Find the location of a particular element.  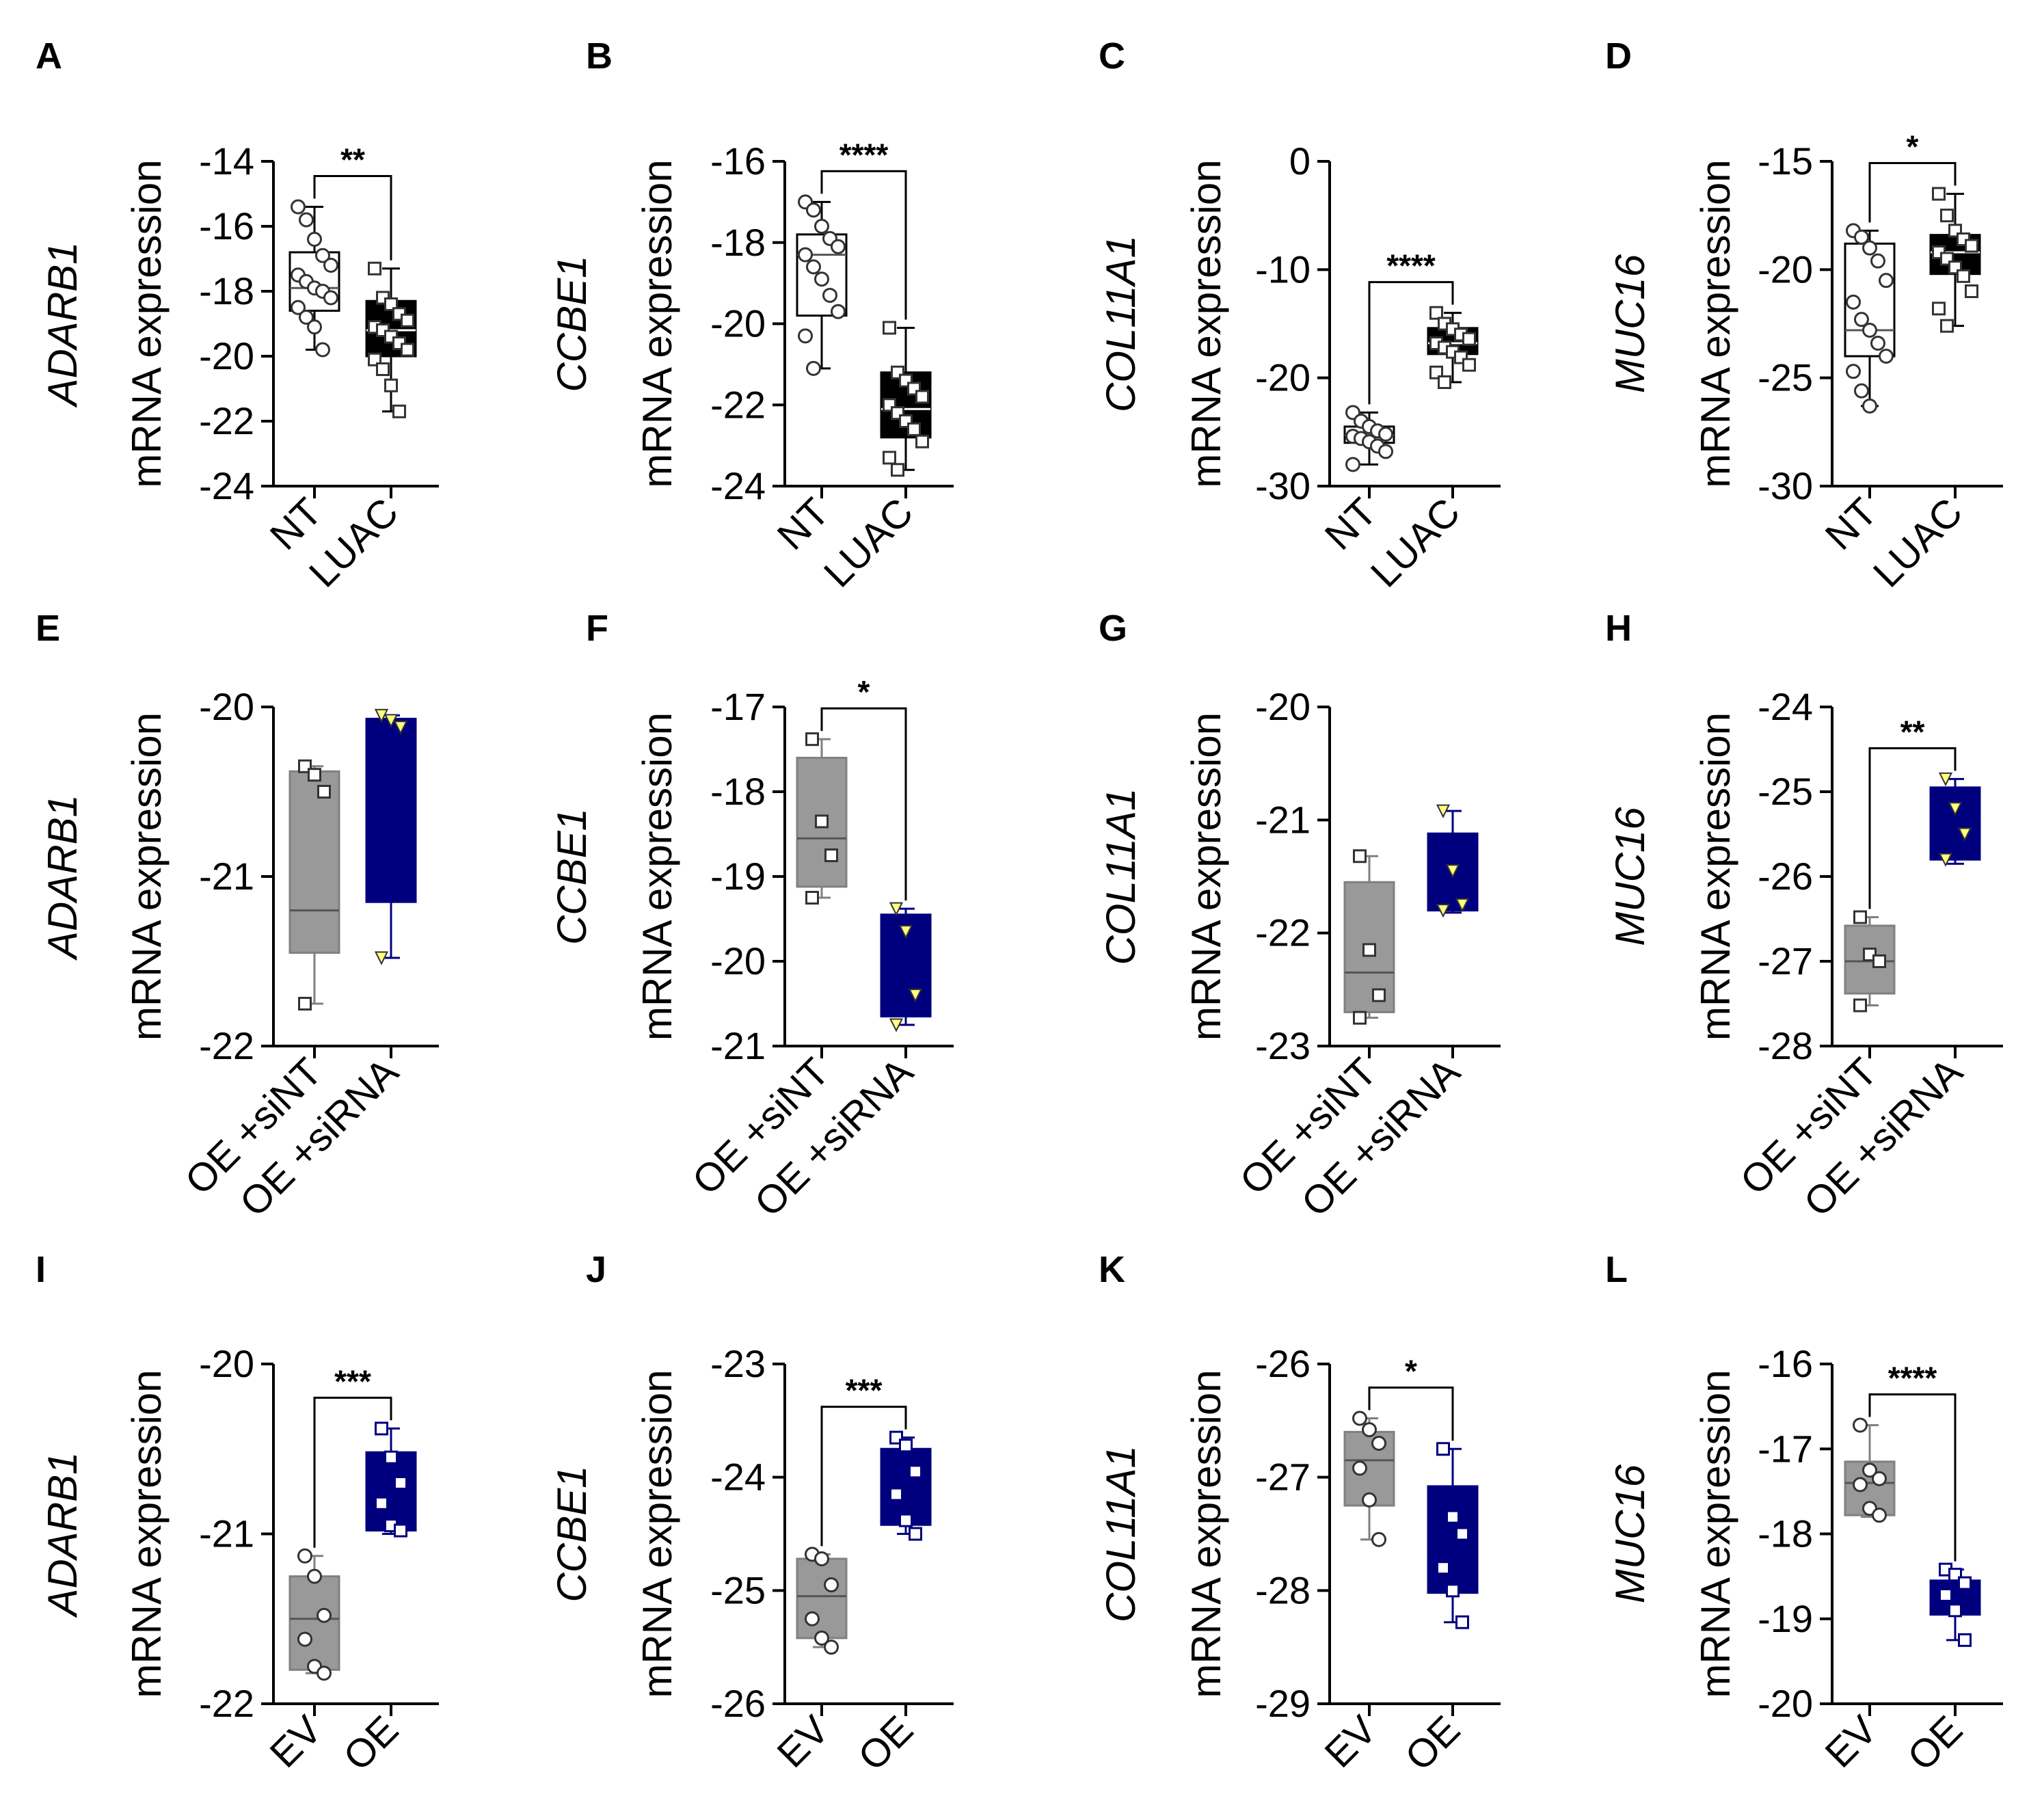

panel-letter: G is located at coordinates (1113, 628).